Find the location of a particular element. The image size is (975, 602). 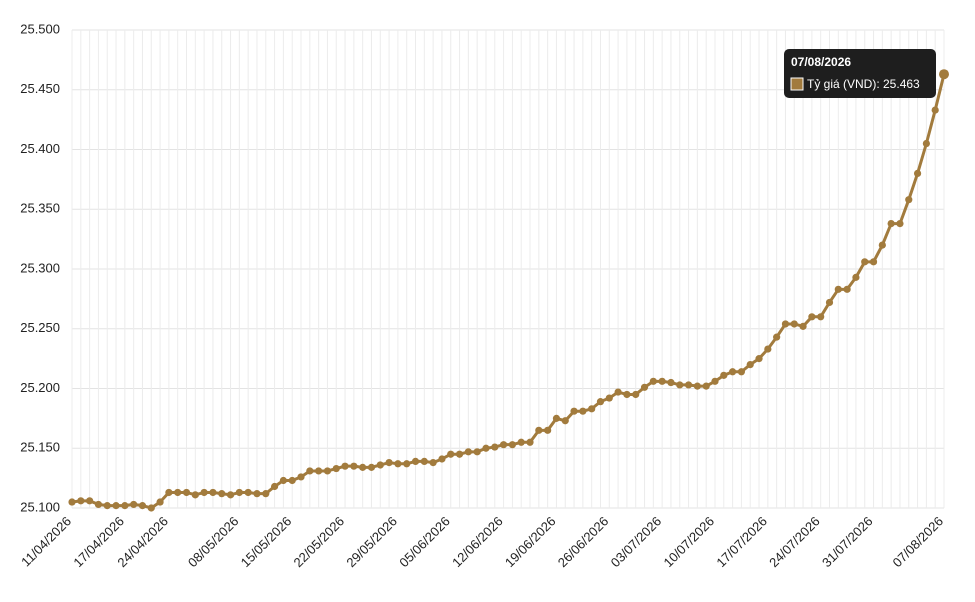

tooltip: 07/08/2026 Tỷ giá (VND): 25.463 is located at coordinates (860, 73).